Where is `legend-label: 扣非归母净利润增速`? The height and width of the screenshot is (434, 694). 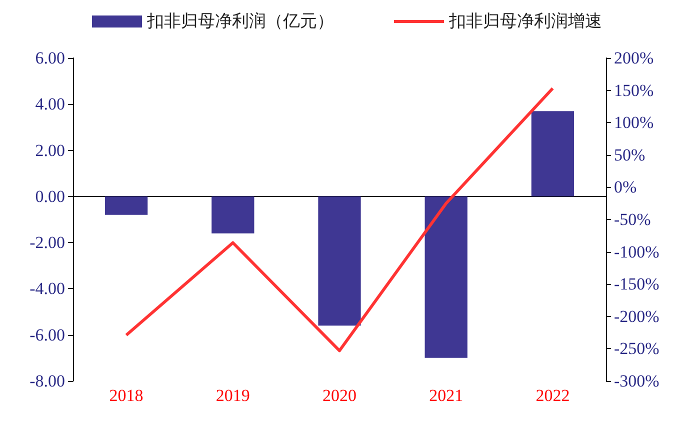
legend-label: 扣非归母净利润增速 is located at coordinates (525, 22).